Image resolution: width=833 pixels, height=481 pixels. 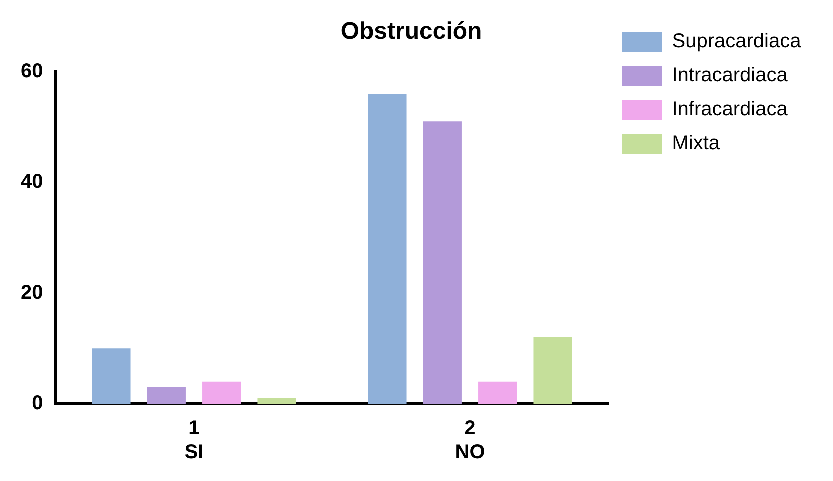 What do you see at coordinates (194, 441) in the screenshot?
I see `x-tick-label: 1 SI` at bounding box center [194, 441].